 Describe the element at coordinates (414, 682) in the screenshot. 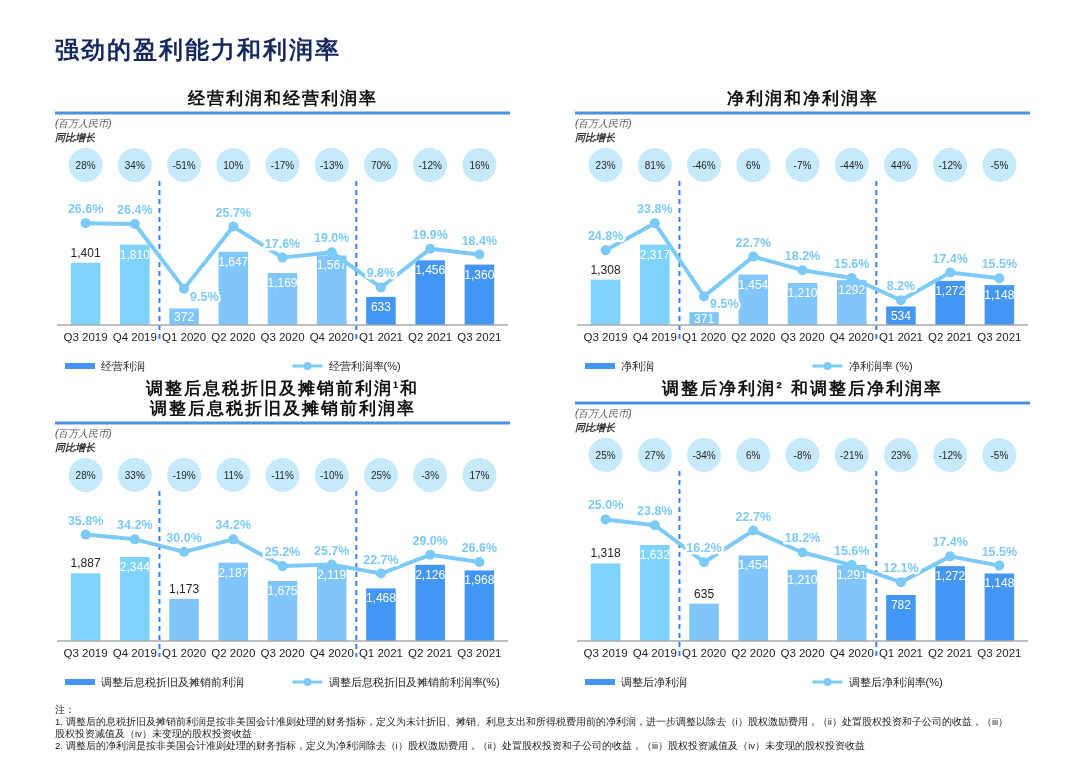

I see `legend-label: 调整后息税折旧及摊销前利润率(%)` at that location.